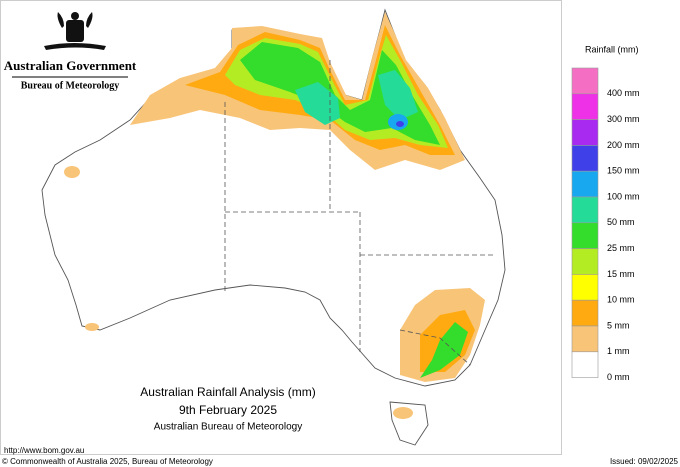  What do you see at coordinates (644, 461) in the screenshot?
I see `issued-date: Issued: 09/02/2025` at bounding box center [644, 461].